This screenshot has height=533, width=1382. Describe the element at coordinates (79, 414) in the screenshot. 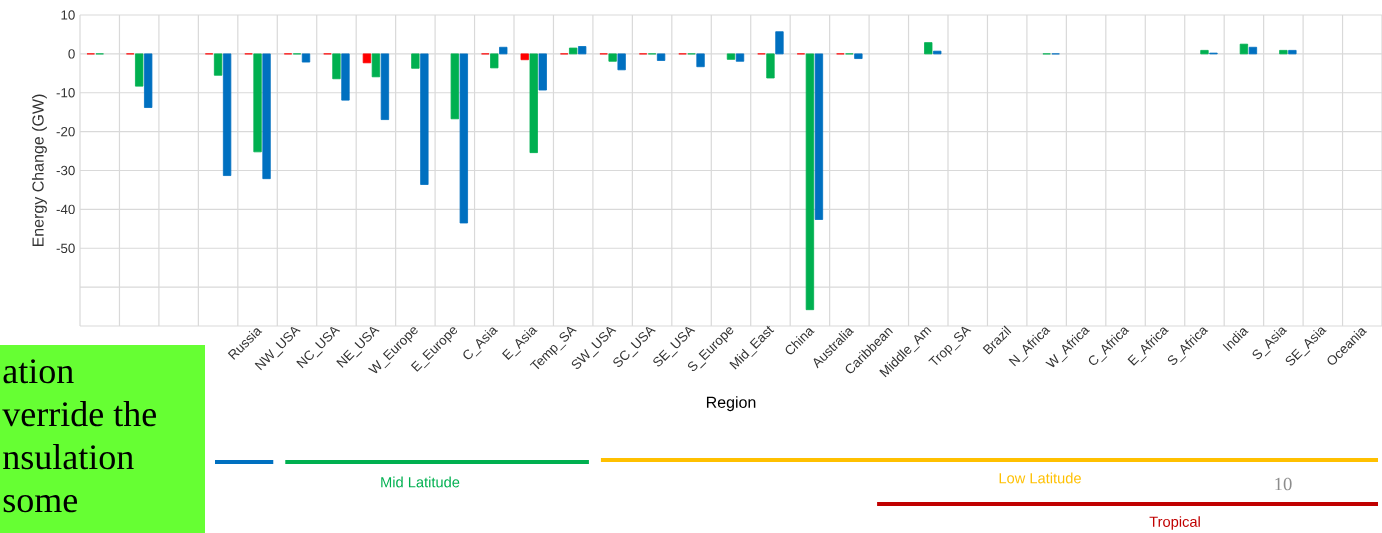

I see `text: verride the` at that location.